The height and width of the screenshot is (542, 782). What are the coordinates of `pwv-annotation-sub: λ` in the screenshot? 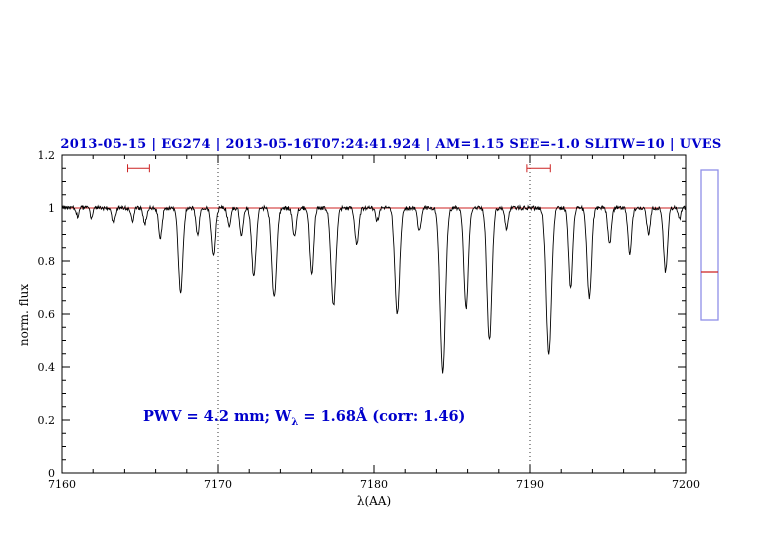 It's located at (295, 422).